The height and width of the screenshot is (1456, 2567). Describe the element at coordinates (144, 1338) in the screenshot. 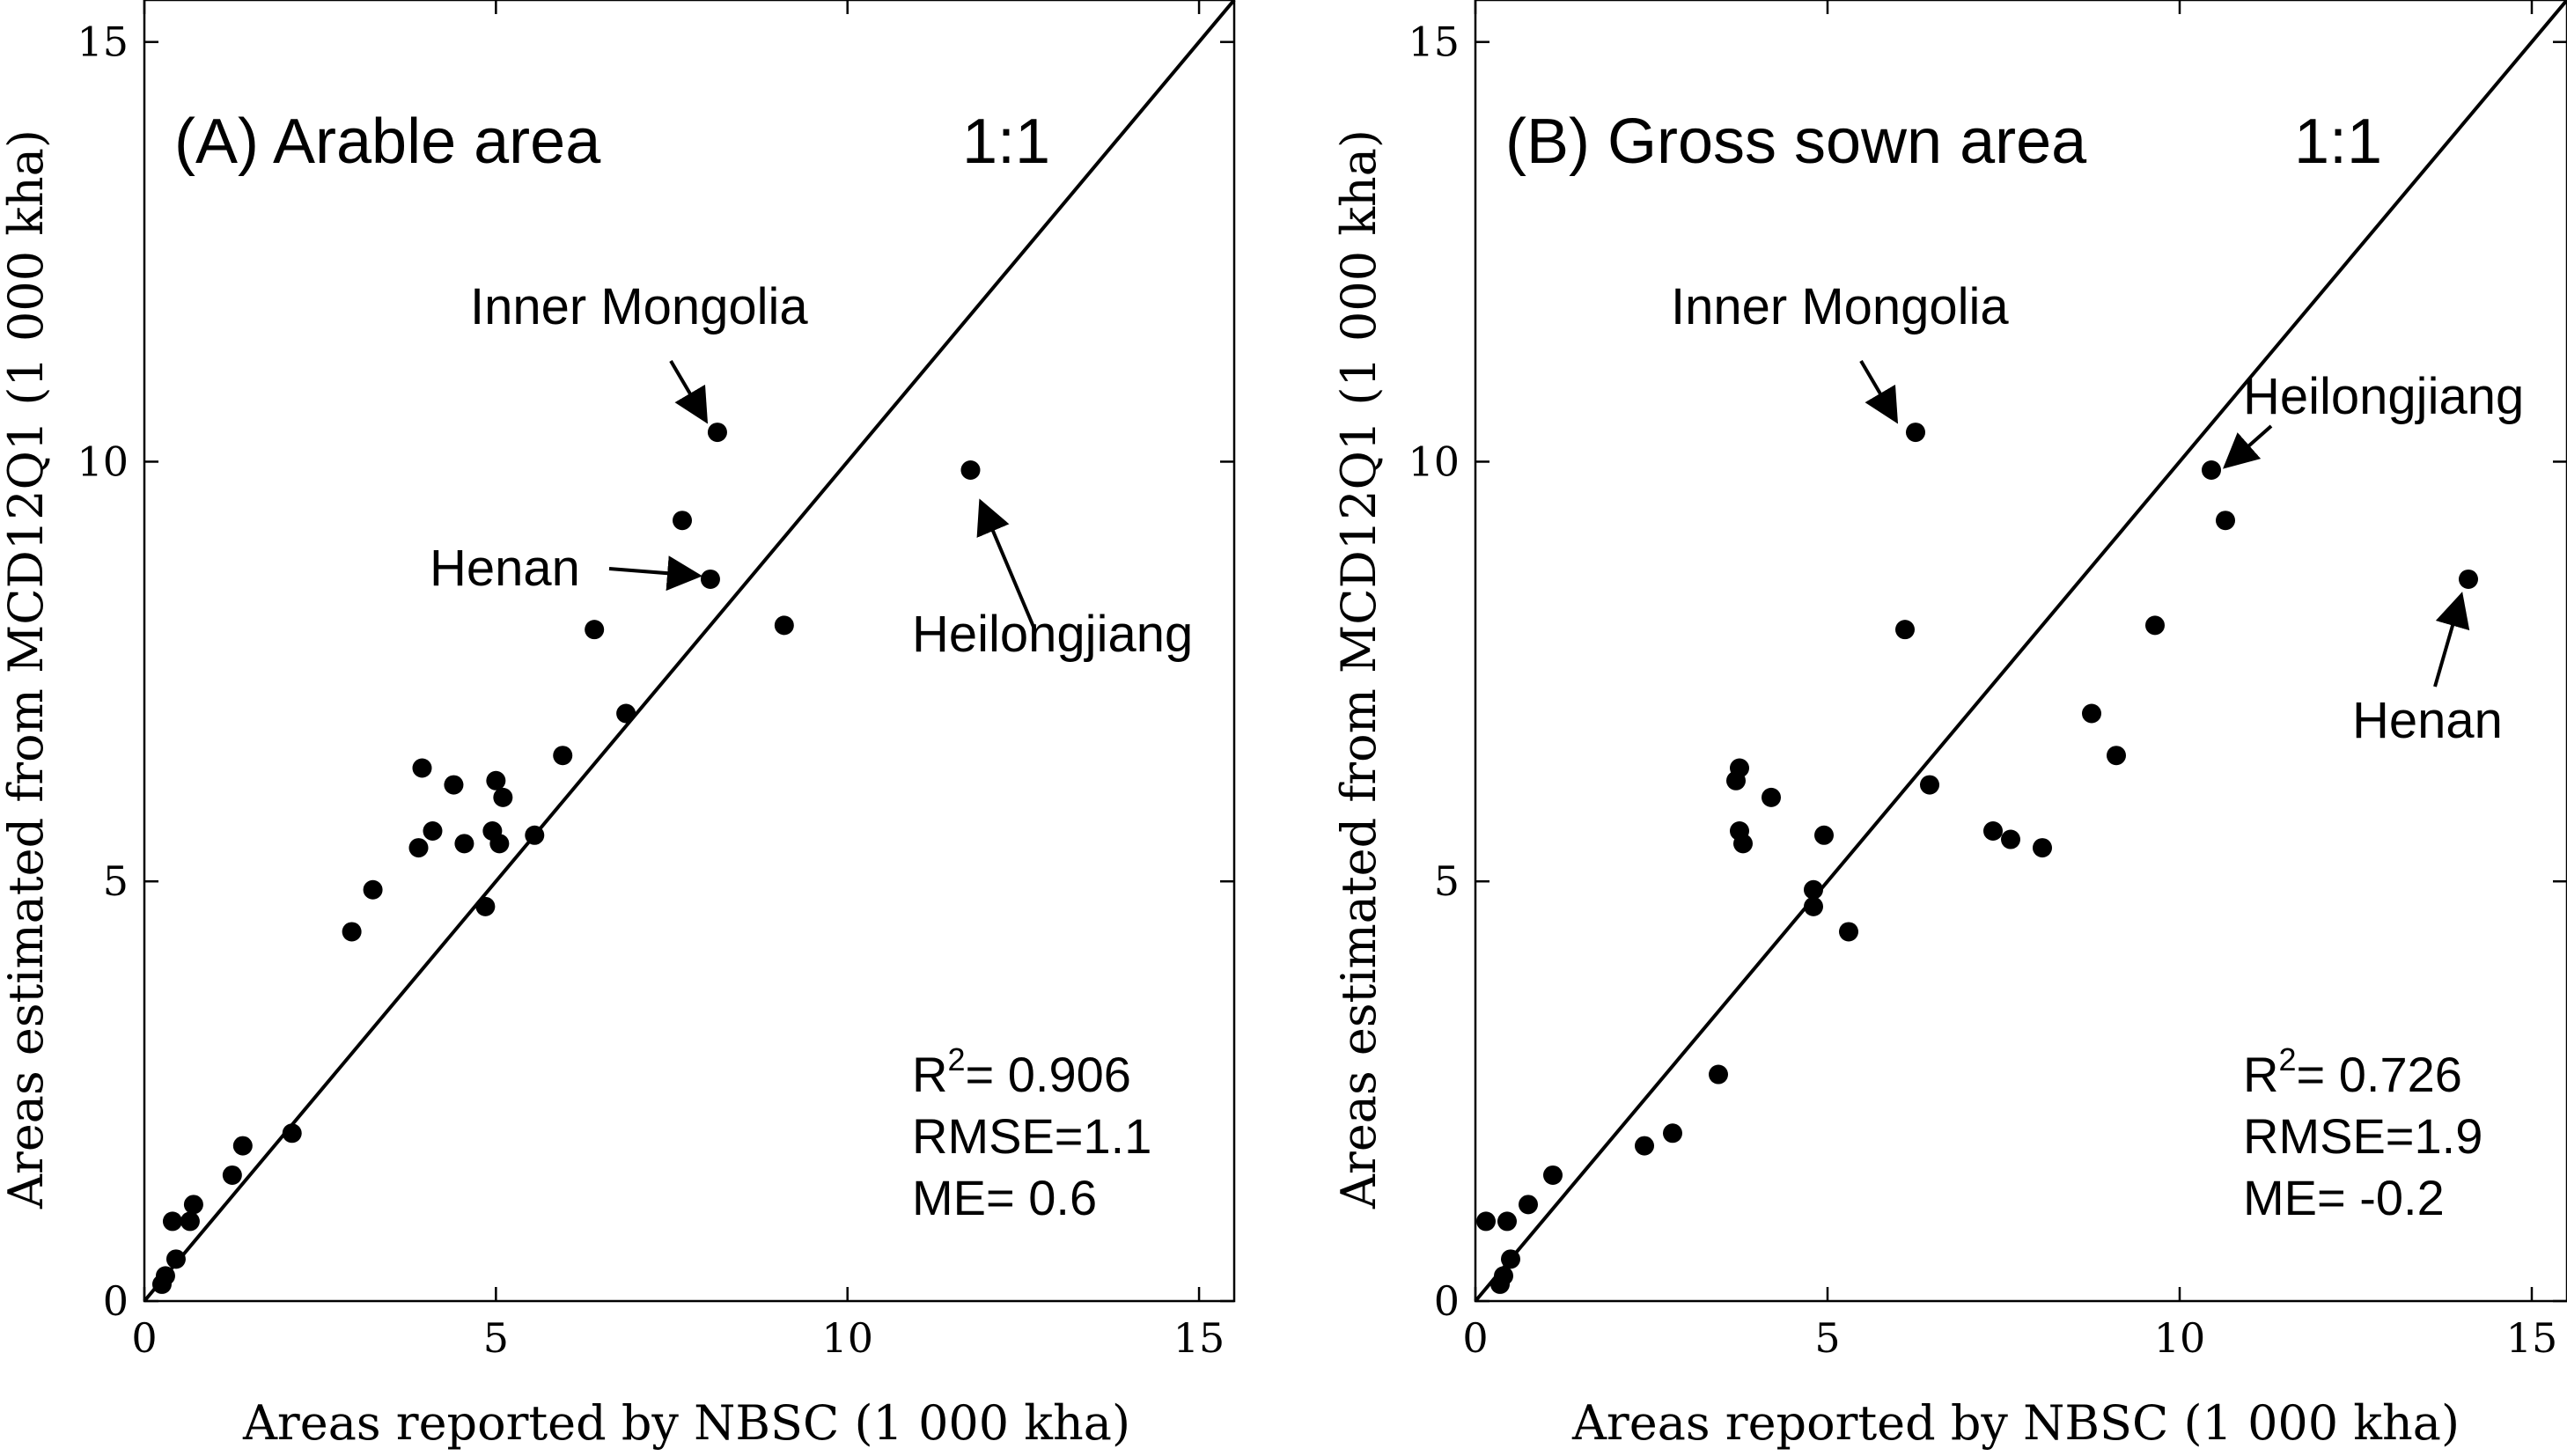

I see `panel-a-x-tick-label-0: 0` at that location.